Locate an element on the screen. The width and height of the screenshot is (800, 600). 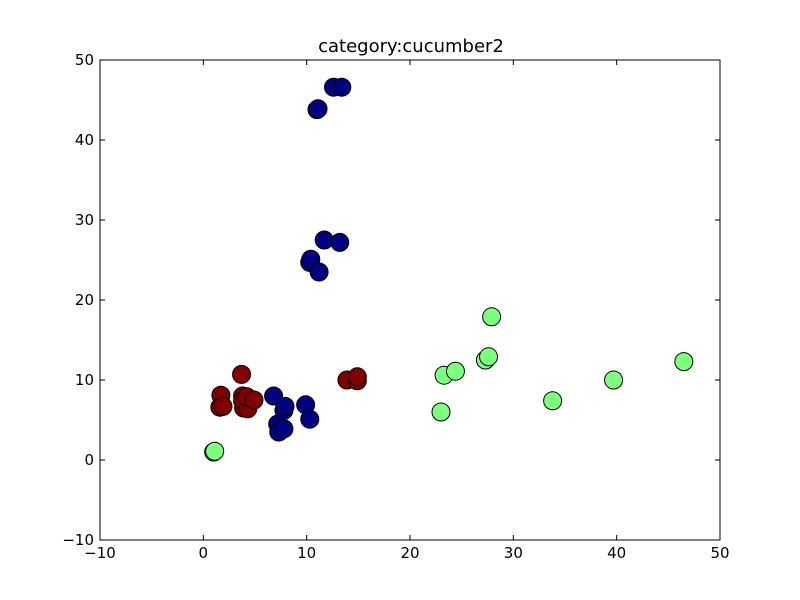
chart-title: category:cucumber2 is located at coordinates (411, 46).